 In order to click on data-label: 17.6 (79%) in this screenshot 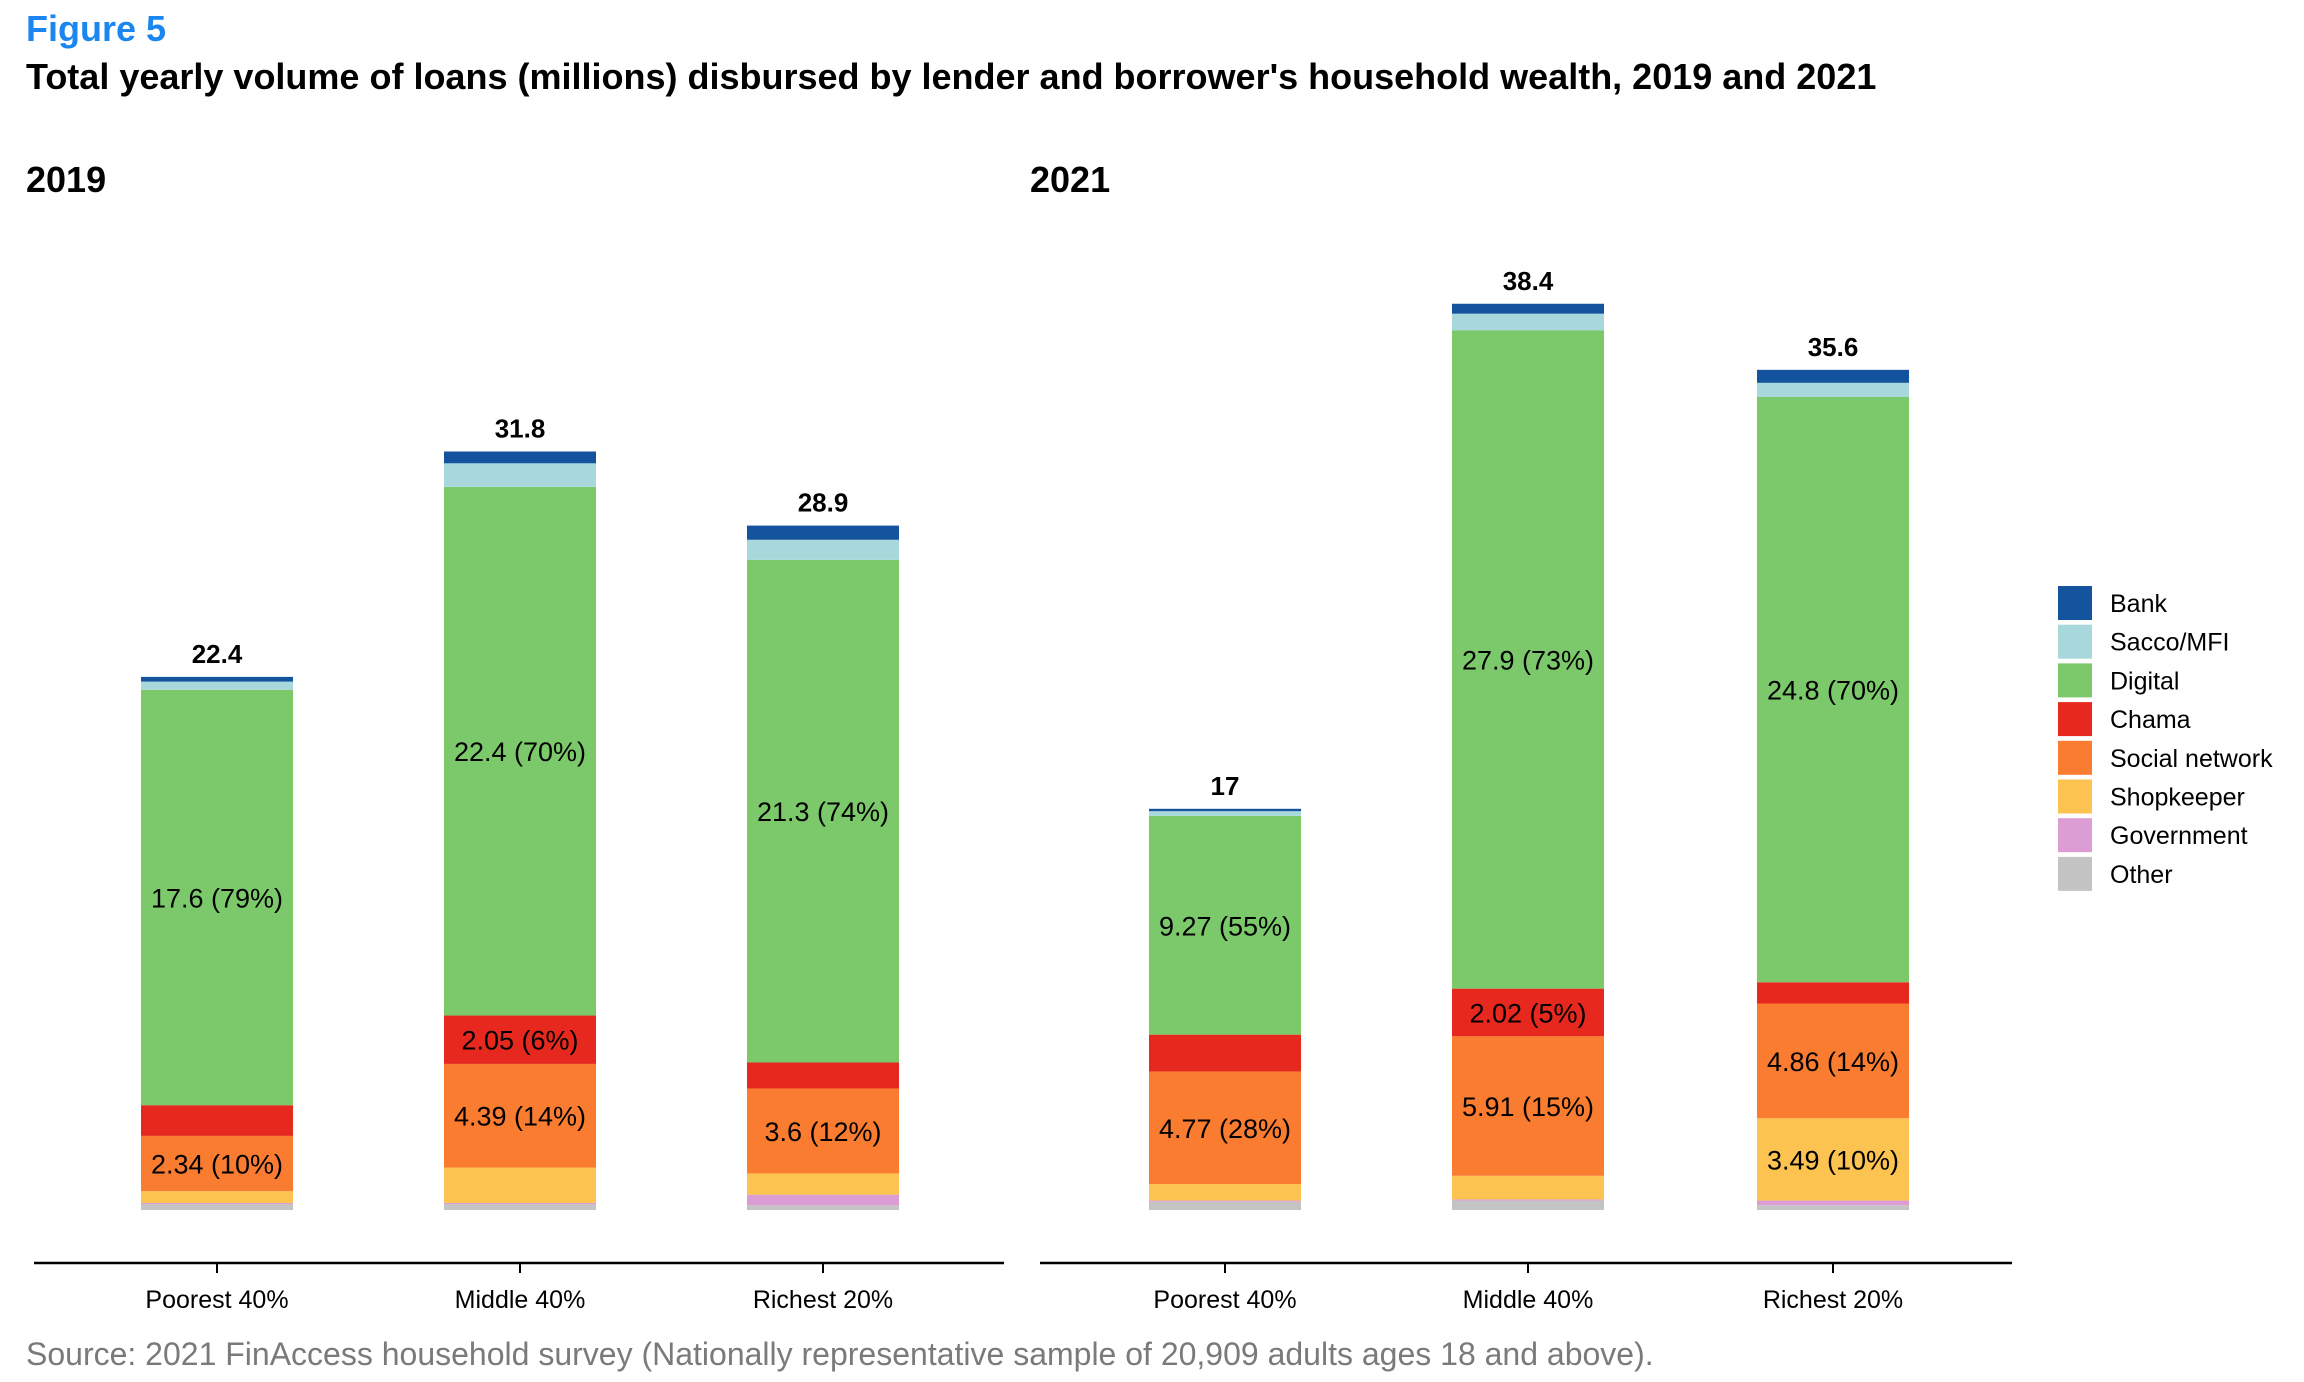, I will do `click(217, 899)`.